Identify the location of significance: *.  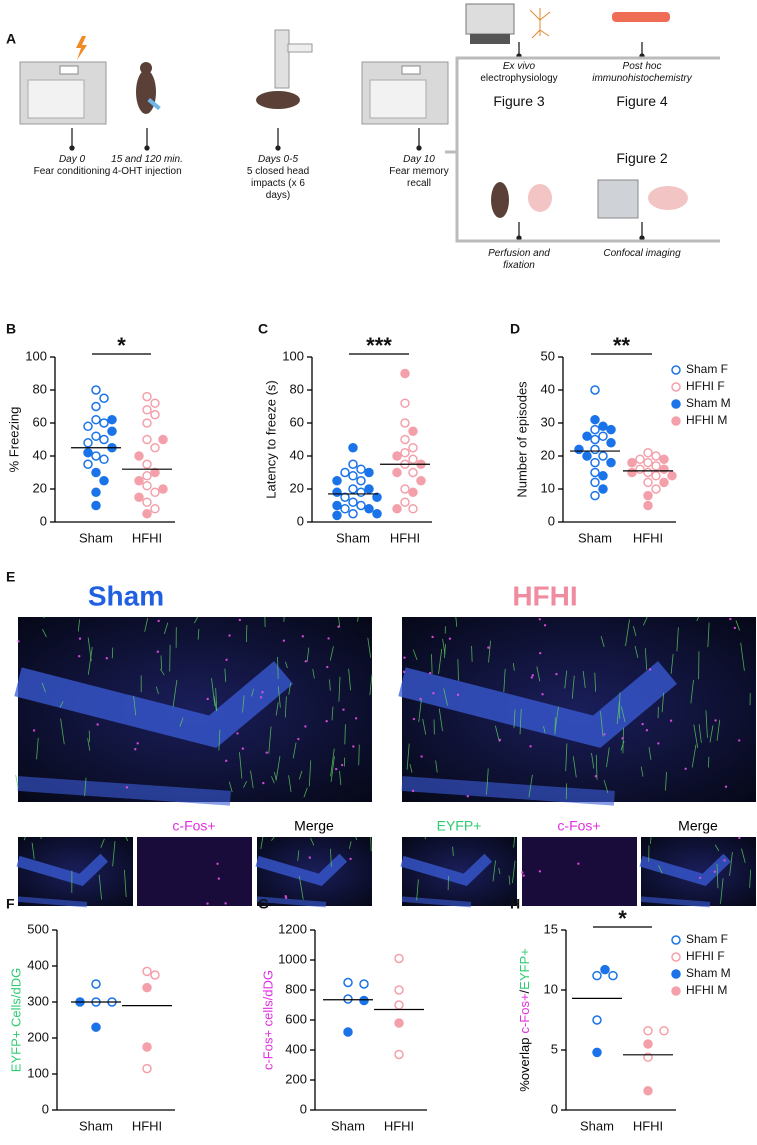
(121, 345).